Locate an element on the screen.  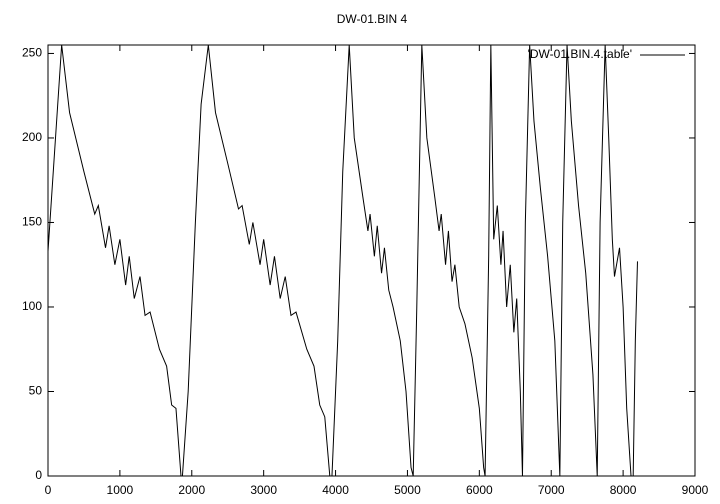
legend-label: 'DW-01.BIN.4.table' is located at coordinates (580, 54).